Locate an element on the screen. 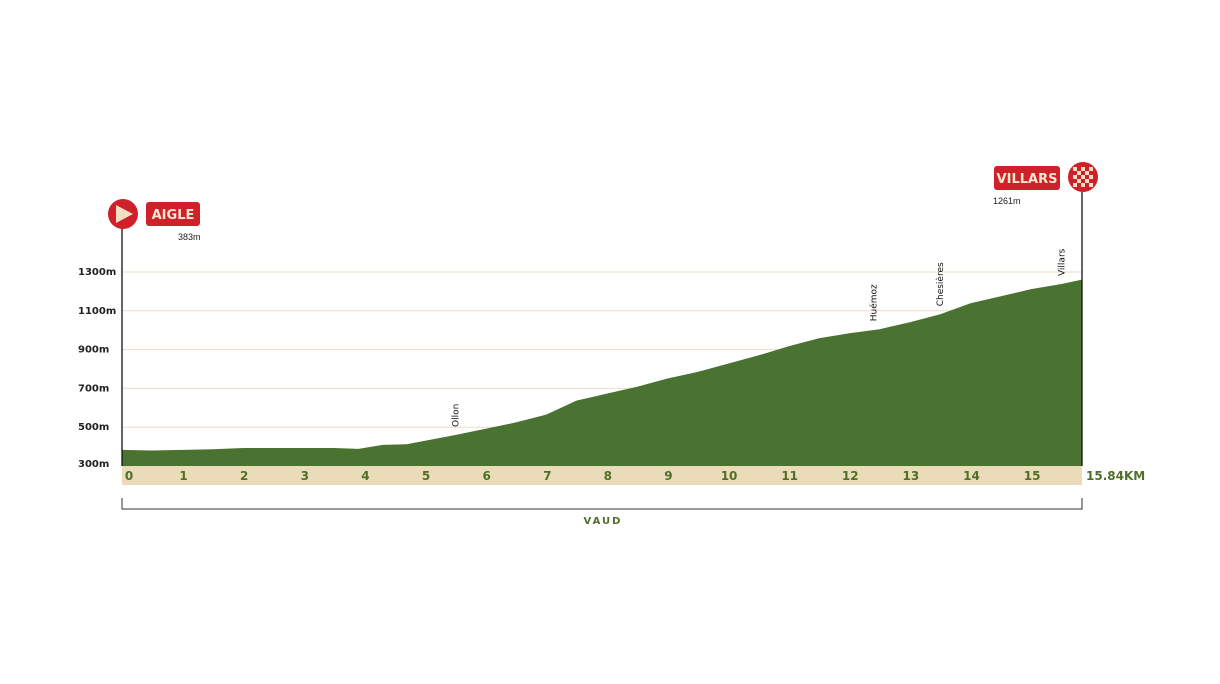 Image resolution: width=1220 pixels, height=684 pixels. x-tick-label: 6 is located at coordinates (486, 476).